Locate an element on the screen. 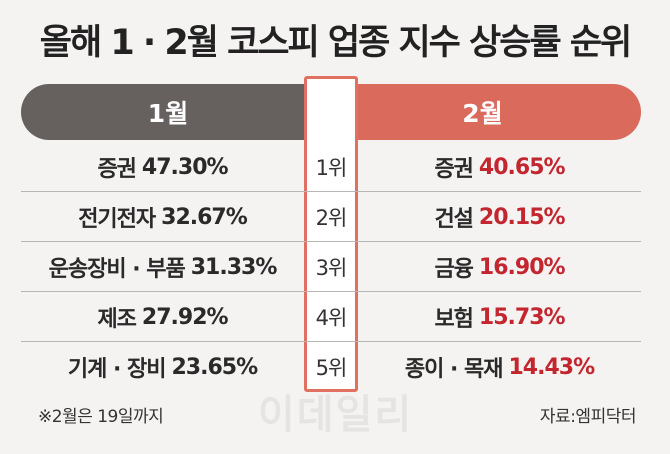 This screenshot has width=670, height=454. rank-label: 1위 is located at coordinates (331, 168).